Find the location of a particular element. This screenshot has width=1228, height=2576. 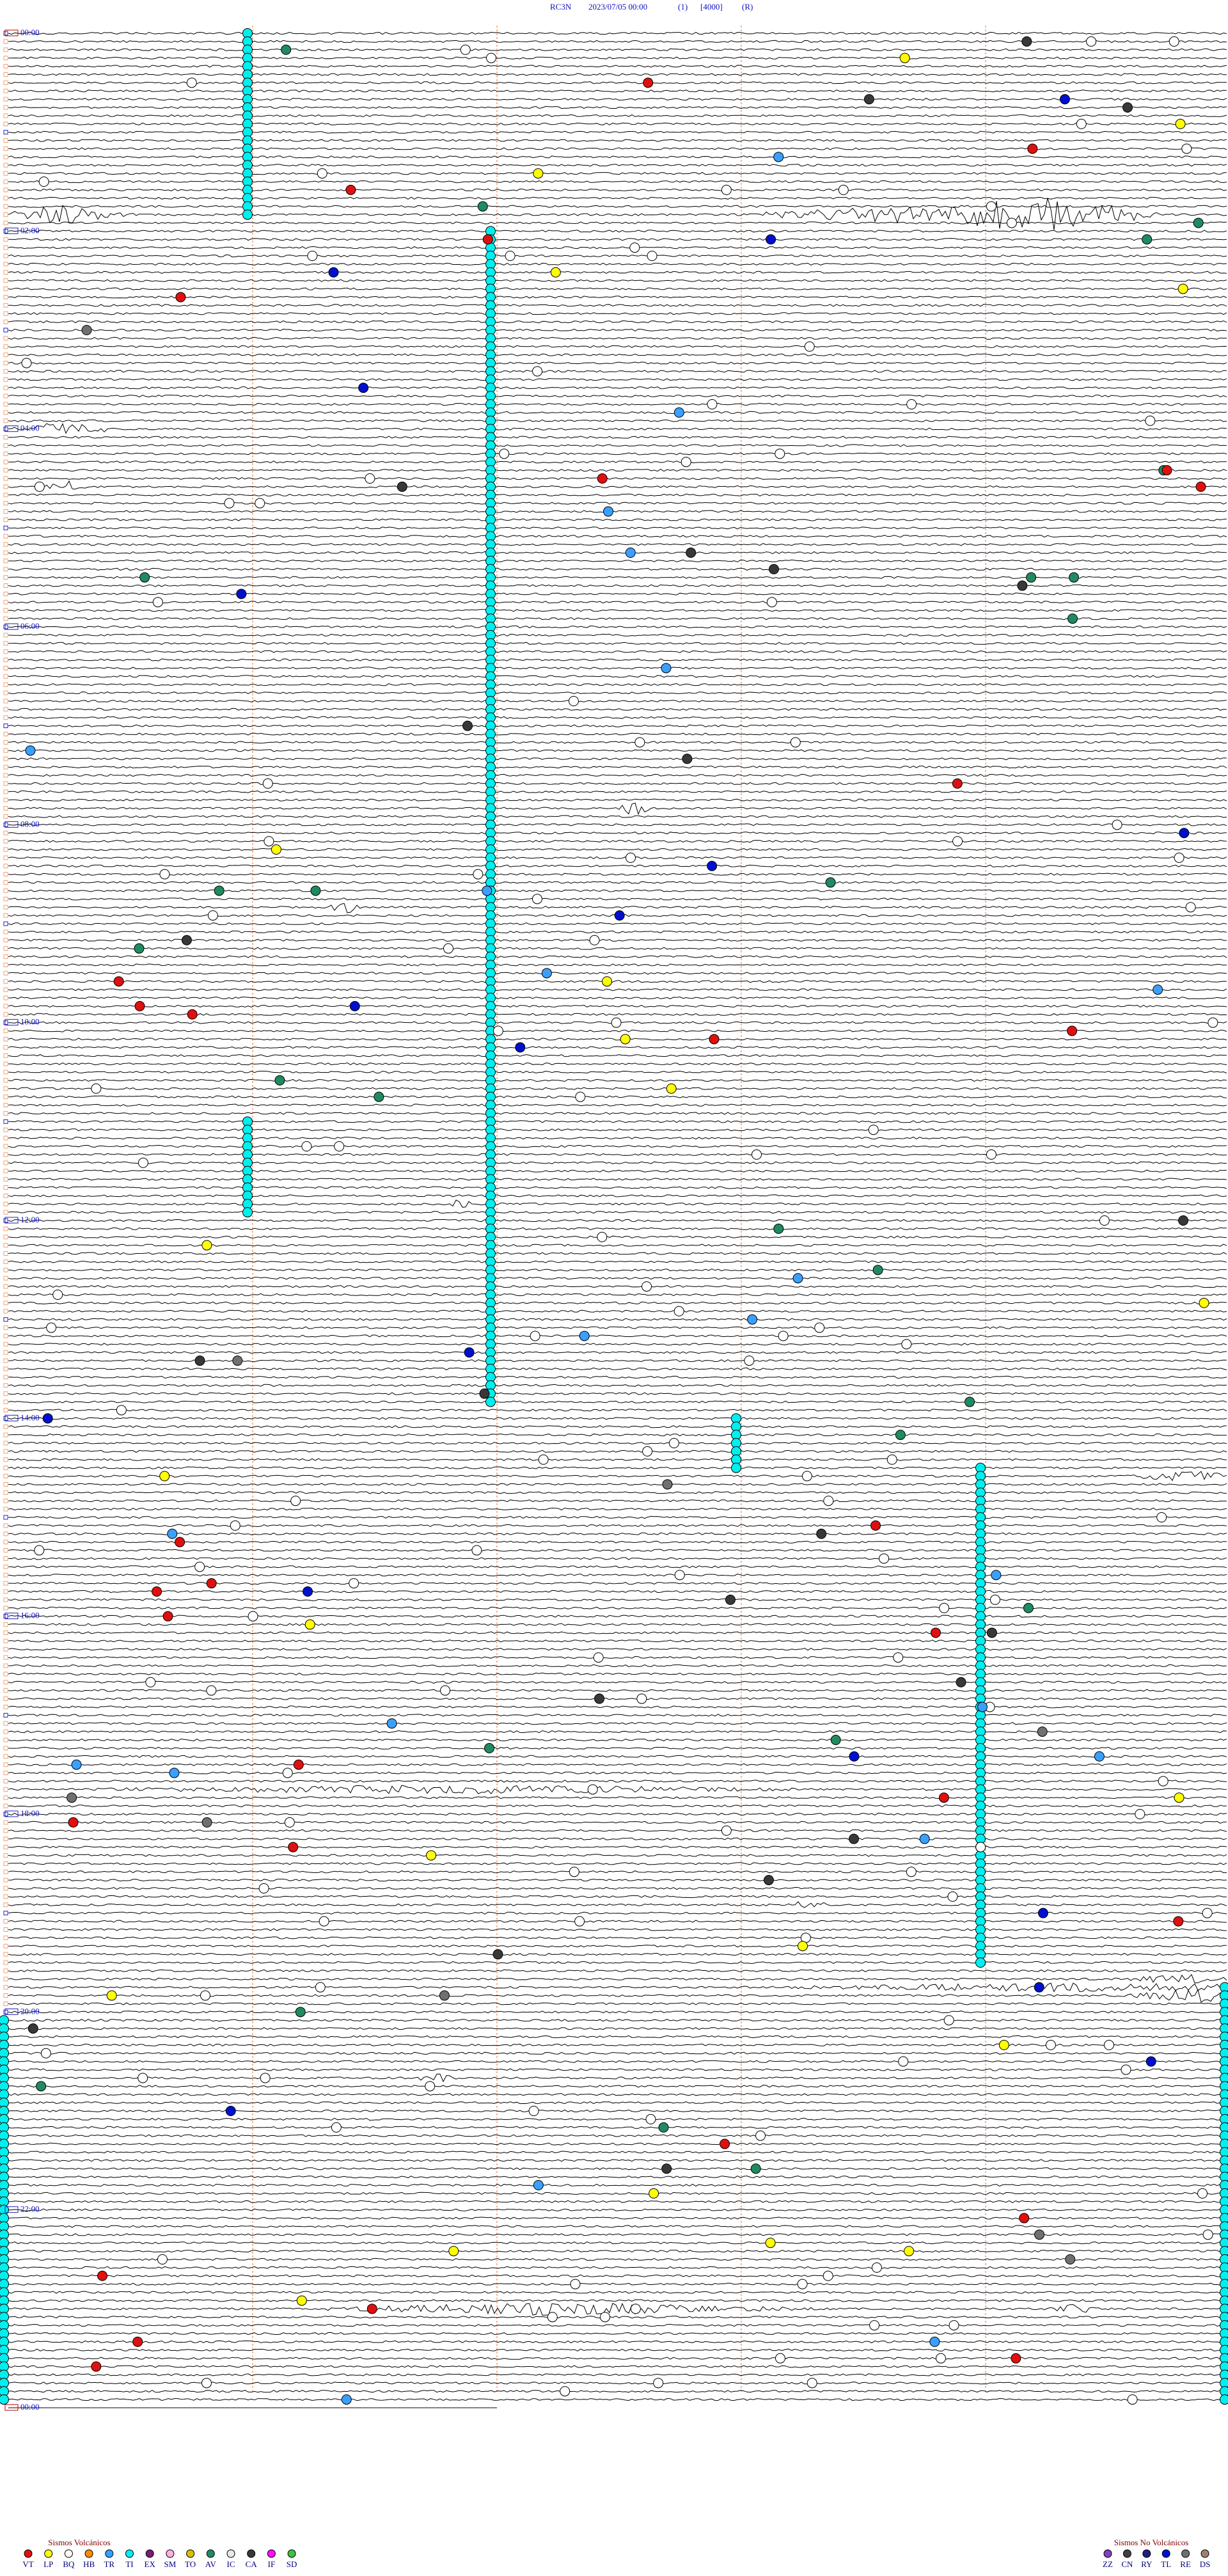

legend-swatch is located at coordinates (1107, 2553).